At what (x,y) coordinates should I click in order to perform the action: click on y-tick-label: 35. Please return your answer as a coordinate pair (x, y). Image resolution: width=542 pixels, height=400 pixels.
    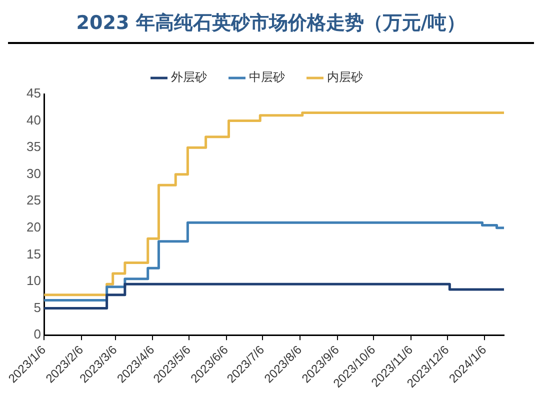
    Looking at the image, I should click on (34, 146).